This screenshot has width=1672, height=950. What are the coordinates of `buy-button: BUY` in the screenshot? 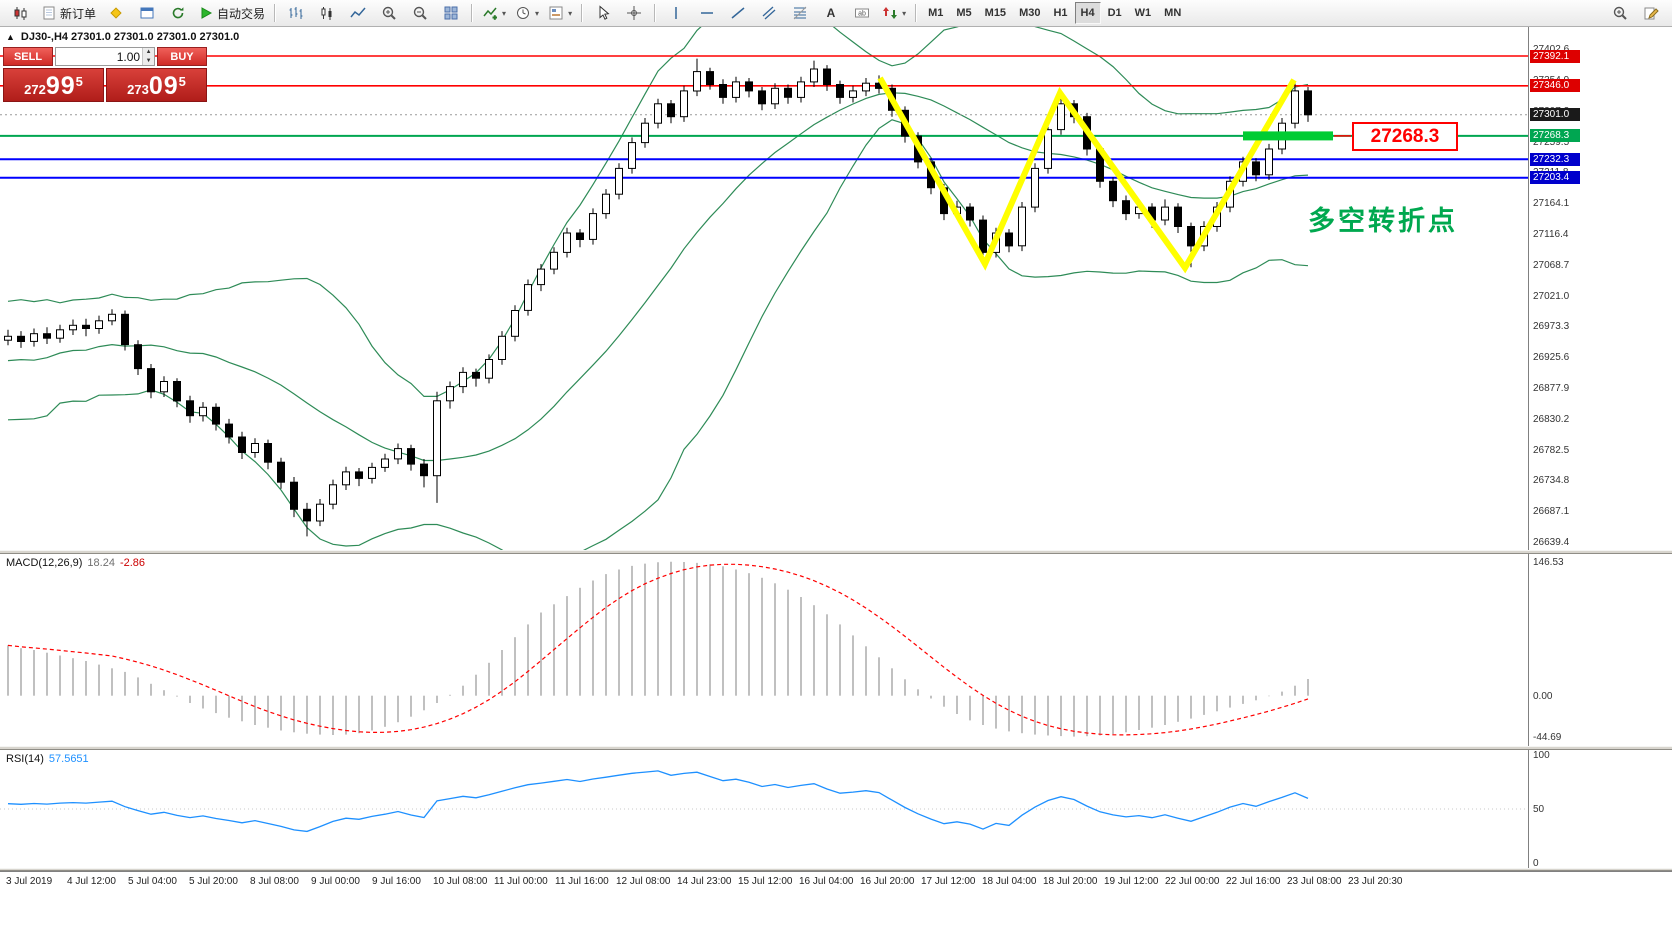 It's located at (182, 56).